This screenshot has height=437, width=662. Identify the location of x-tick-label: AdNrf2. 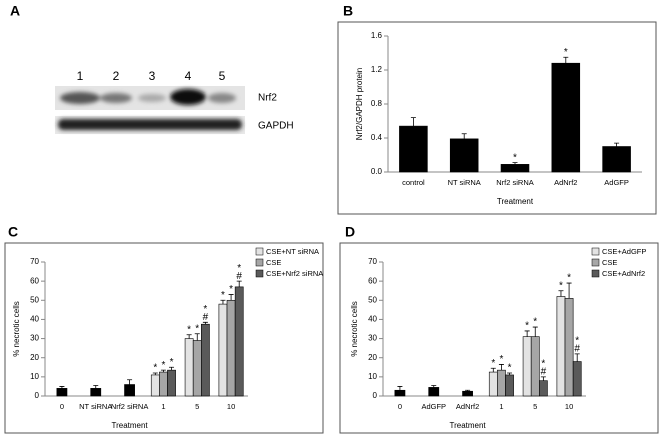
(565, 182).